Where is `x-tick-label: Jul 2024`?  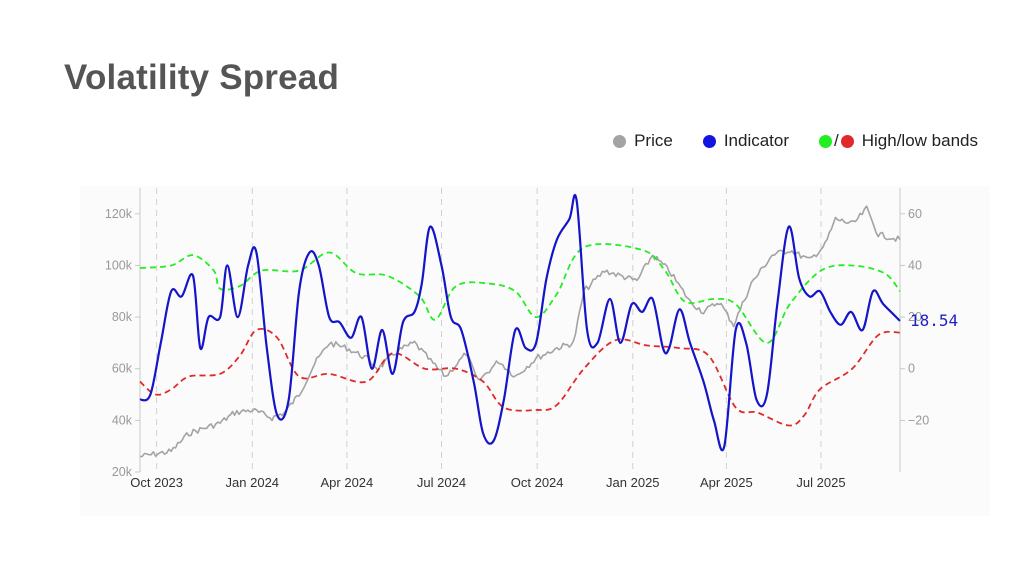 x-tick-label: Jul 2024 is located at coordinates (441, 482).